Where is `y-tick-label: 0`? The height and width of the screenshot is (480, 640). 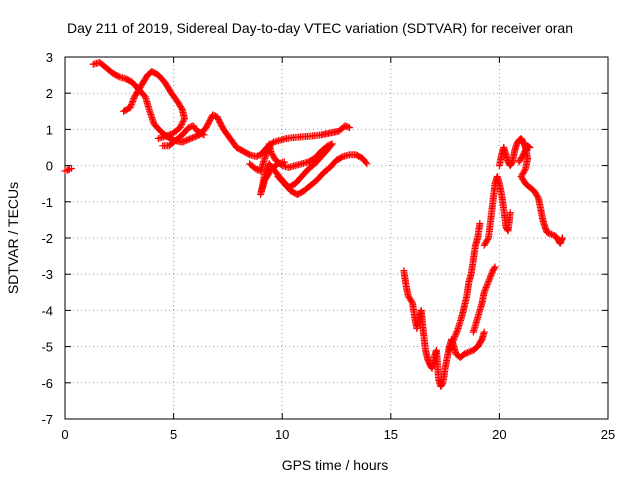 y-tick-label: 0 is located at coordinates (49, 166).